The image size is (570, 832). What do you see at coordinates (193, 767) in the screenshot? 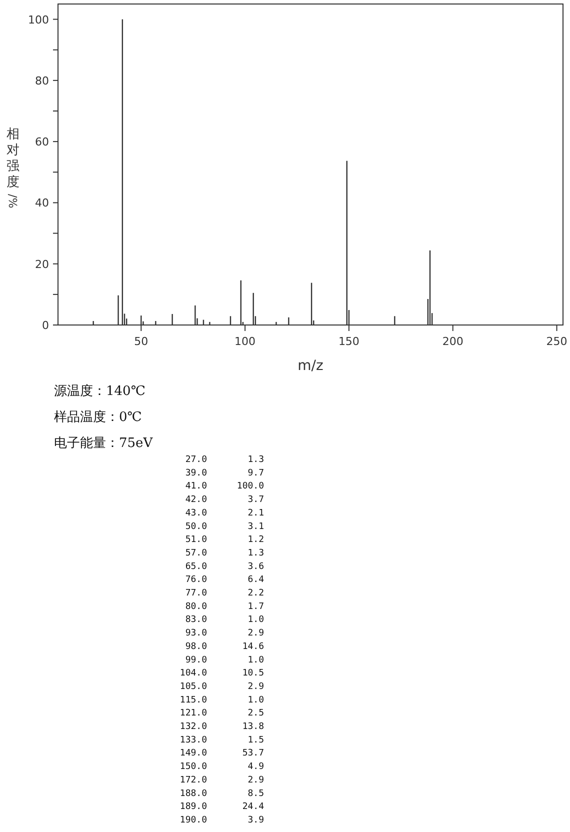
I see `text: 150.0` at bounding box center [193, 767].